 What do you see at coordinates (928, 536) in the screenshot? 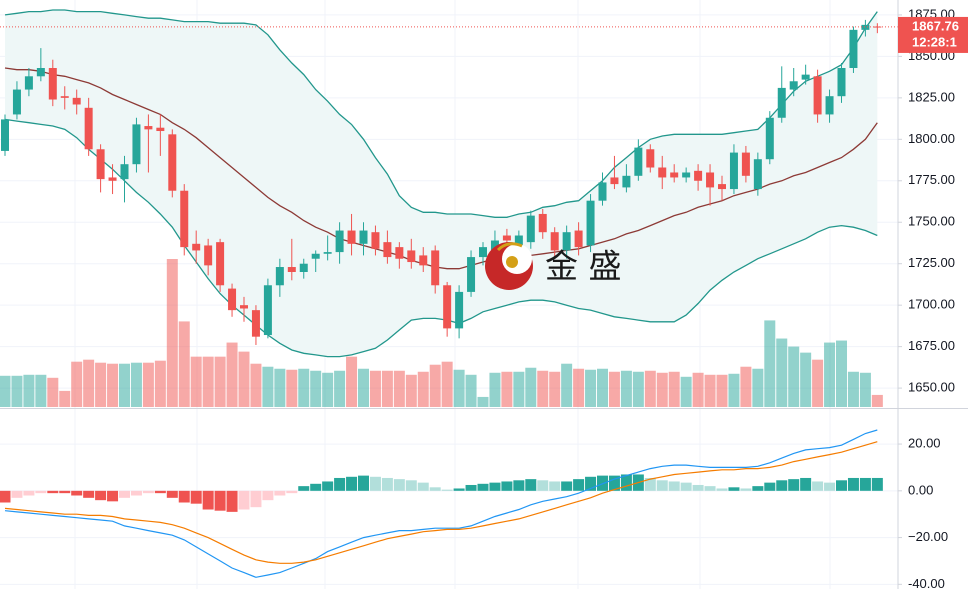
I see `y-tick-label: −20.00` at bounding box center [928, 536].